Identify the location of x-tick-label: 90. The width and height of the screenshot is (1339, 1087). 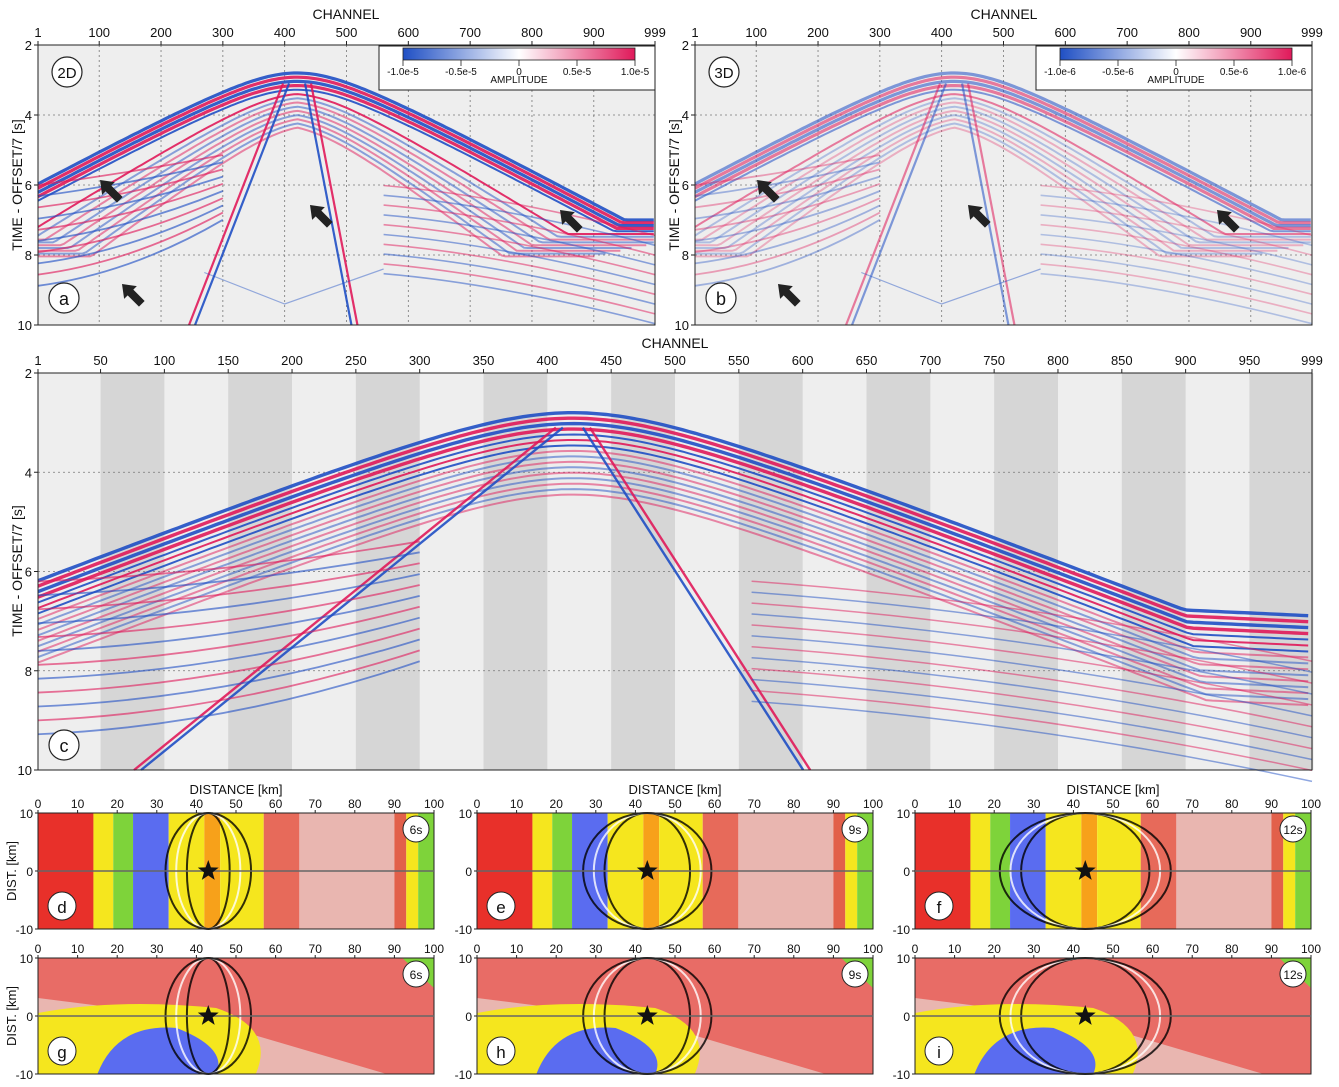
(834, 949).